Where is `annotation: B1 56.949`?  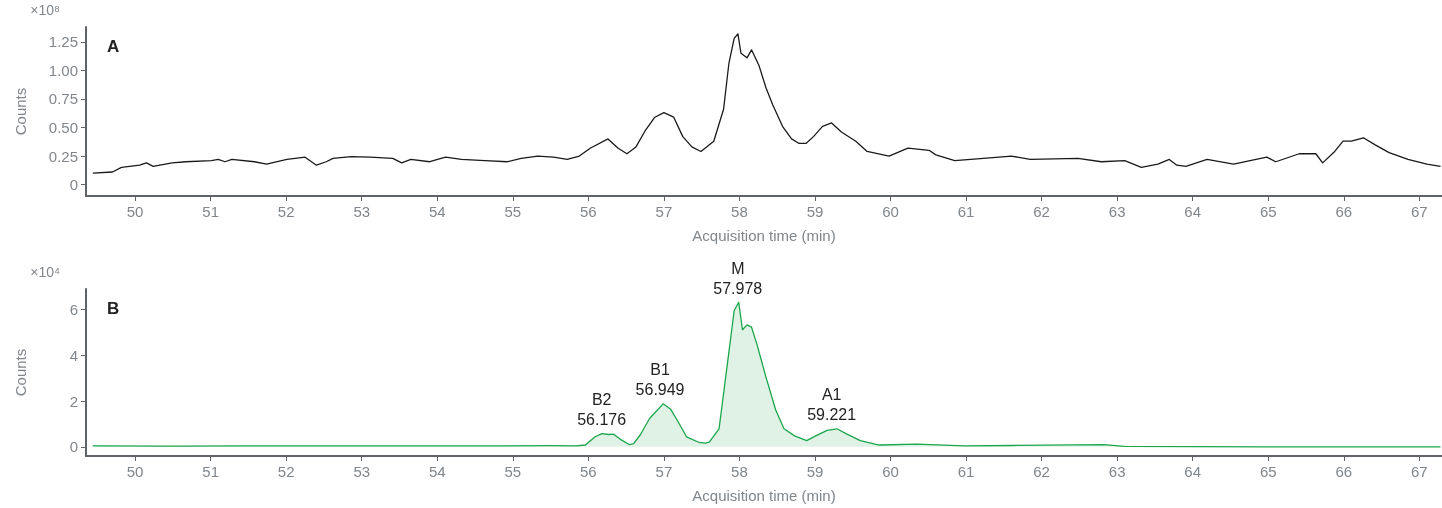 annotation: B1 56.949 is located at coordinates (660, 380).